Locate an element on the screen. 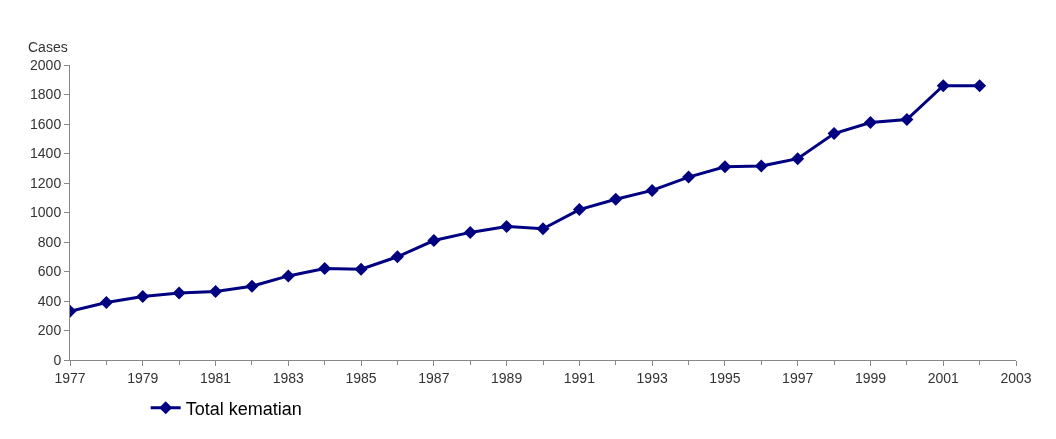 The height and width of the screenshot is (439, 1056). x-tick-label: 1977 is located at coordinates (70, 377).